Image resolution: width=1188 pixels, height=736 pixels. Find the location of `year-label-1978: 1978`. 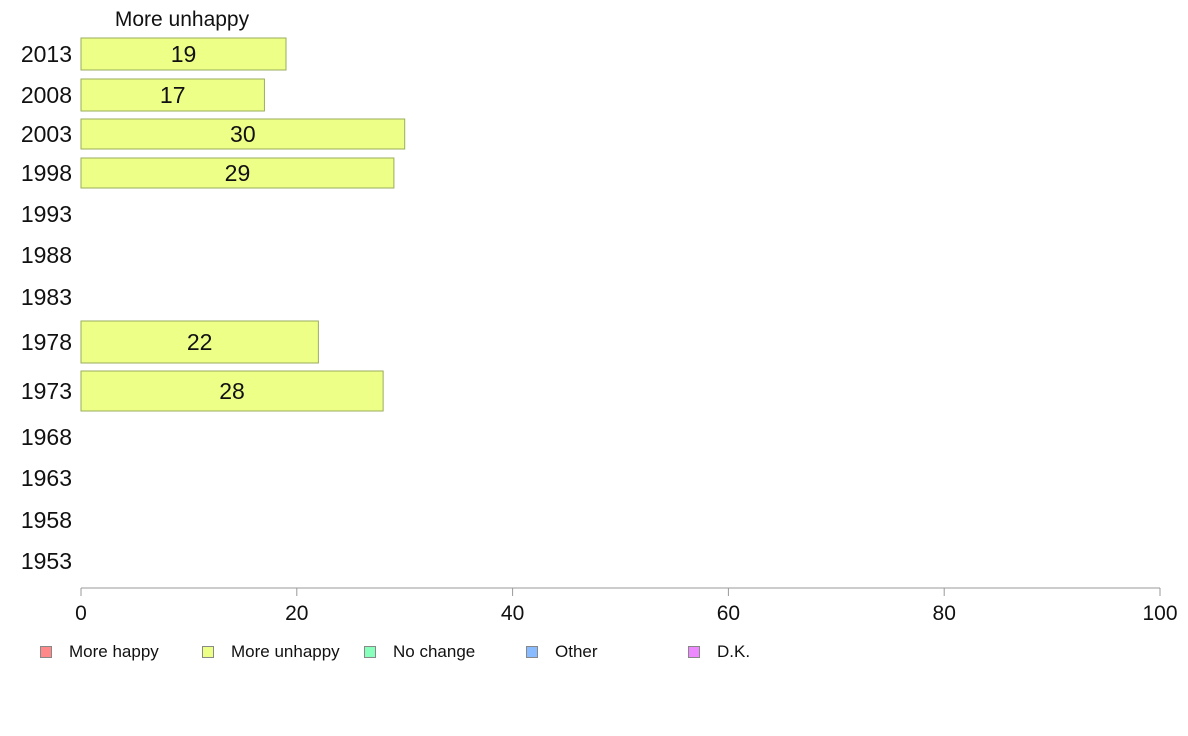

year-label-1978: 1978 is located at coordinates (46, 342).